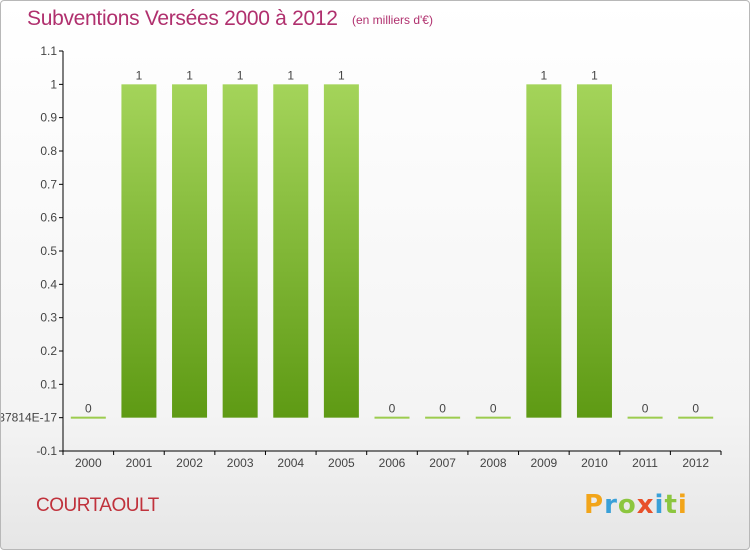 This screenshot has width=750, height=550. I want to click on x-tick-label: 2004, so click(290, 463).